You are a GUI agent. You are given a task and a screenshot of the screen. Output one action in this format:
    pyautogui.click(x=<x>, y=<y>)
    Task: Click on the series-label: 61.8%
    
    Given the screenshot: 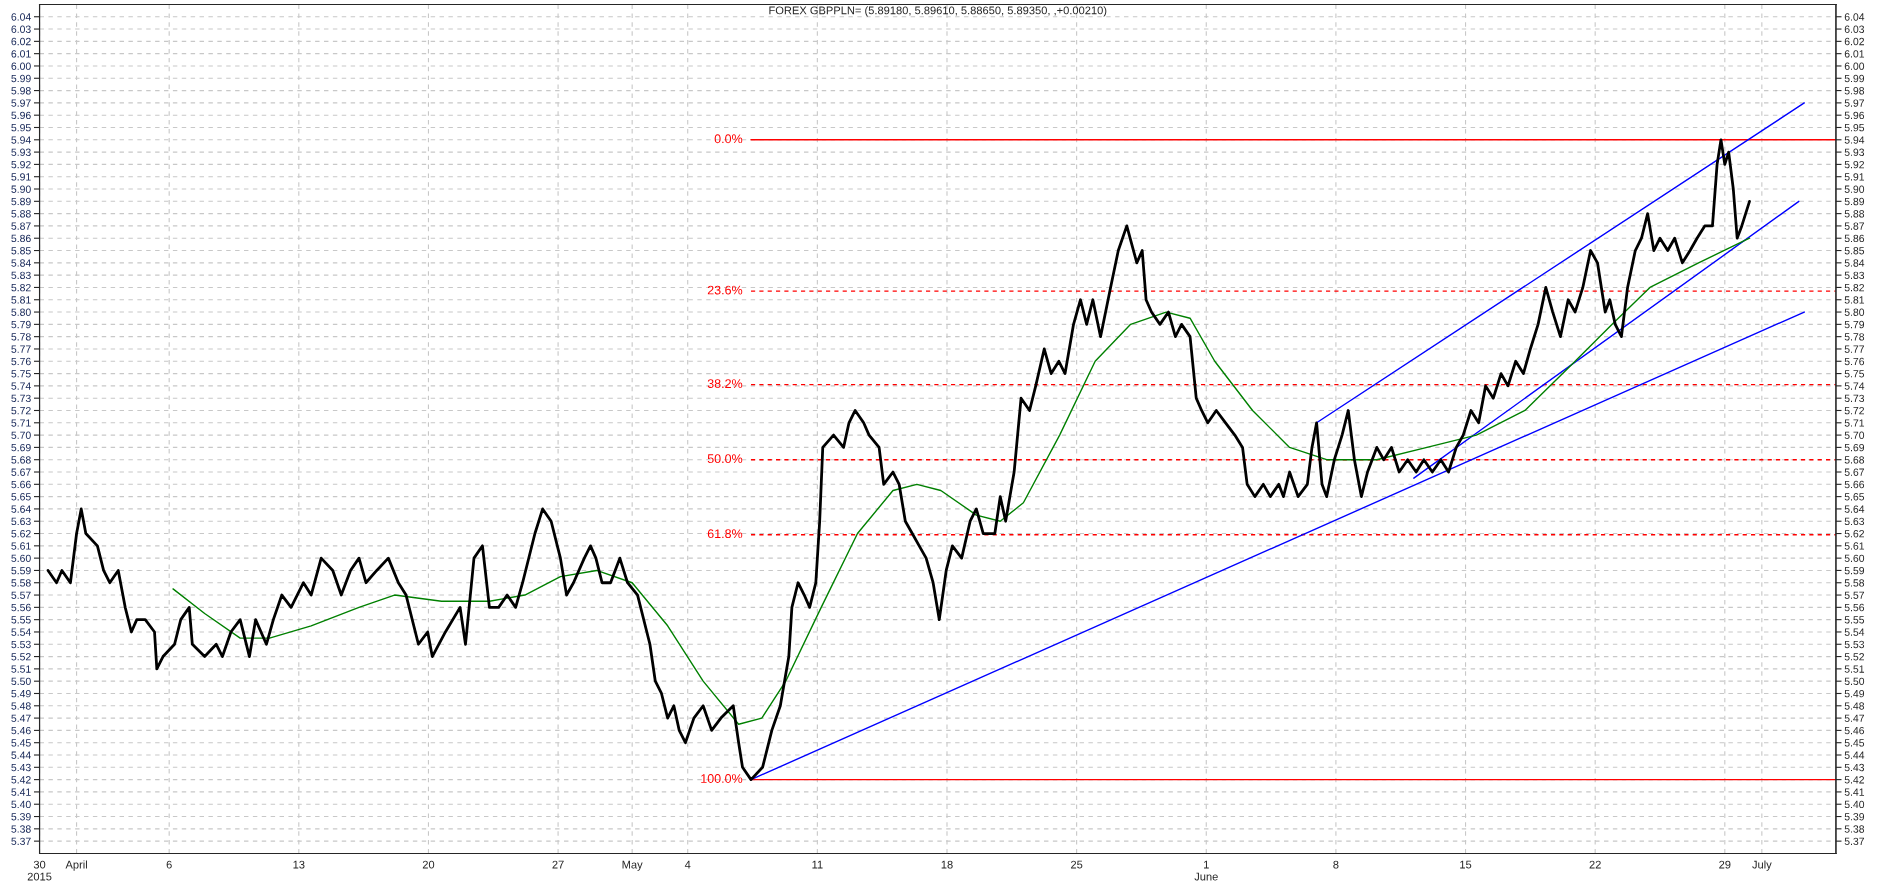 What is the action you would take?
    pyautogui.click(x=725, y=534)
    